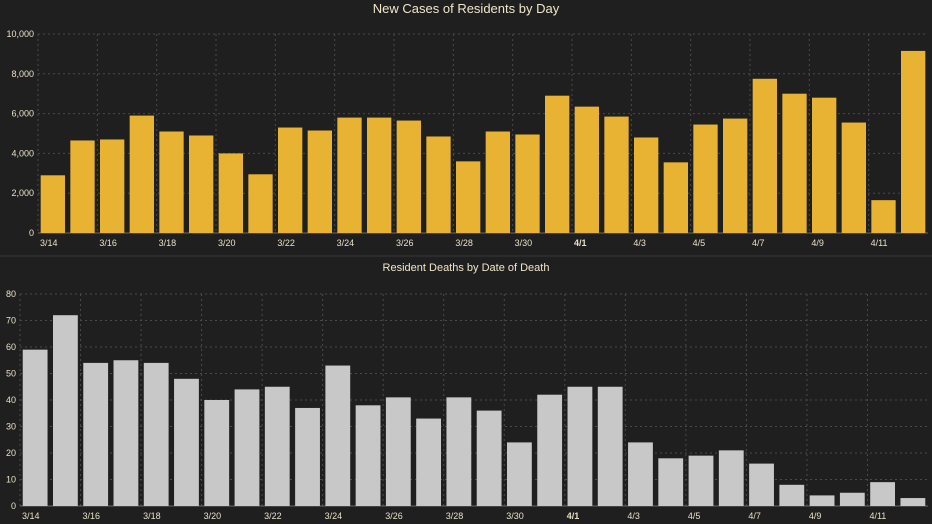 This screenshot has height=524, width=932. Describe the element at coordinates (22, 193) in the screenshot. I see `y-tick-label: 2,000` at that location.